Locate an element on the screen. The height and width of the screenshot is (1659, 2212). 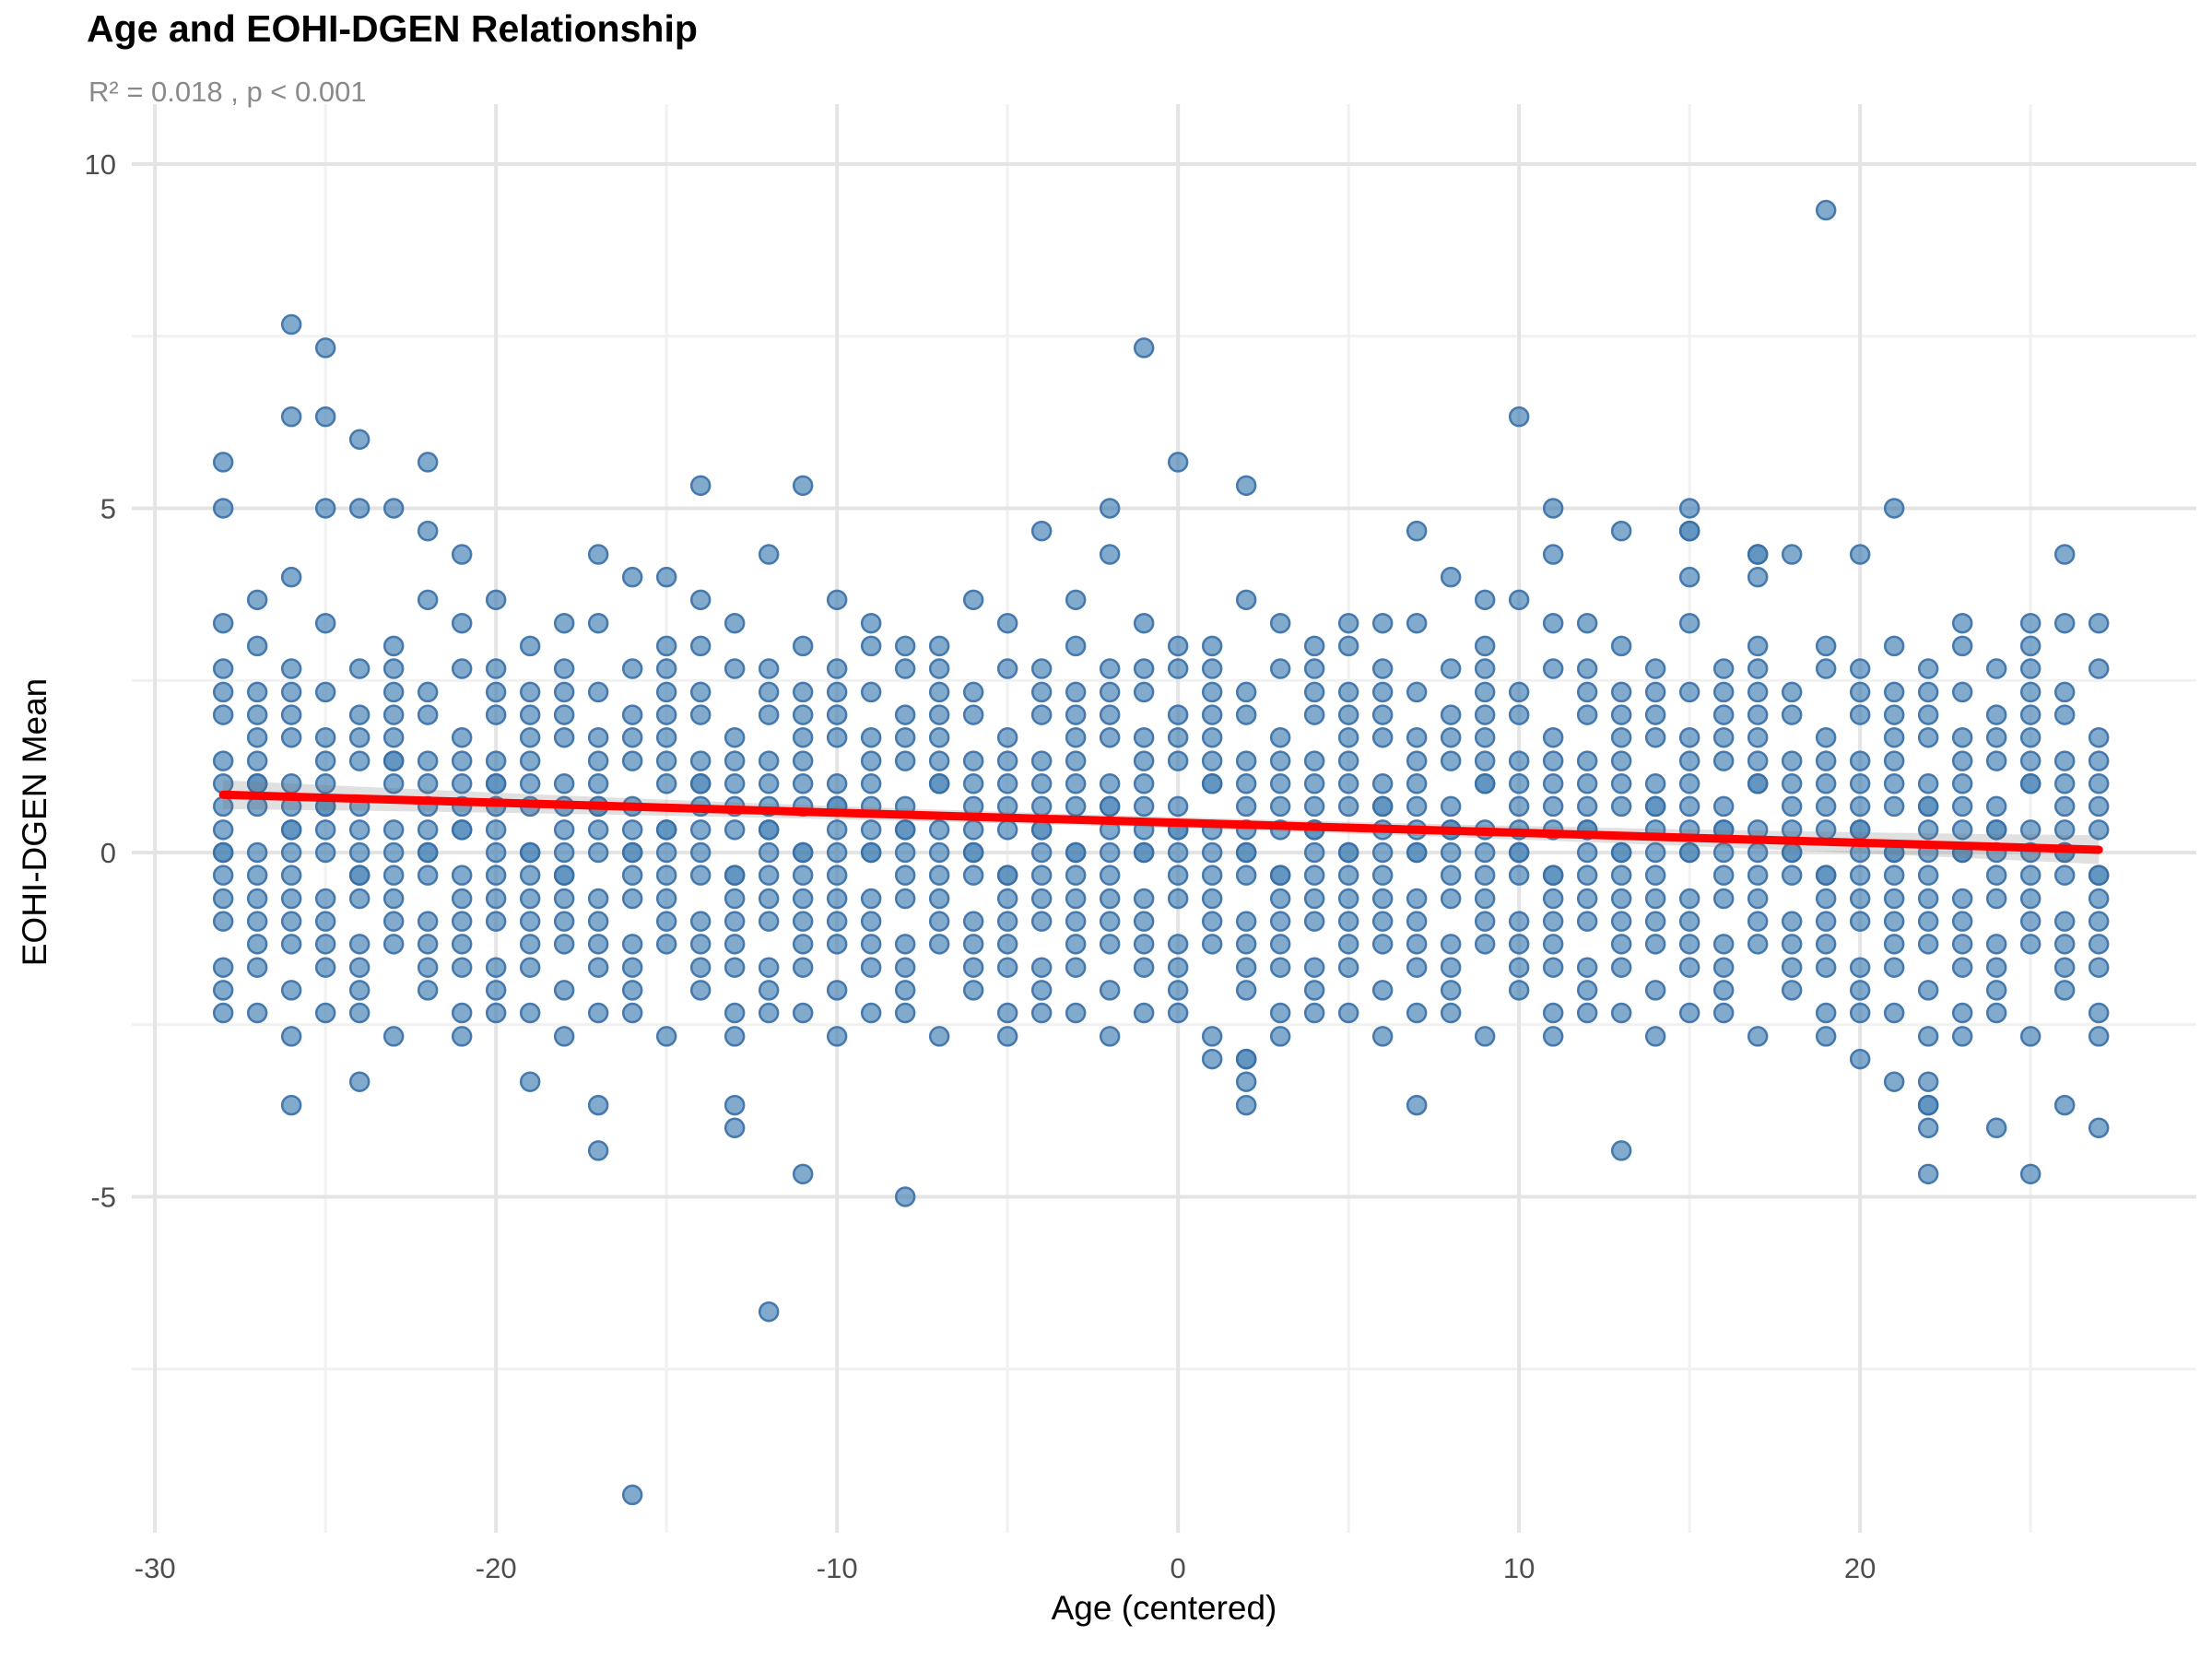
regression-line is located at coordinates (1160, 822).